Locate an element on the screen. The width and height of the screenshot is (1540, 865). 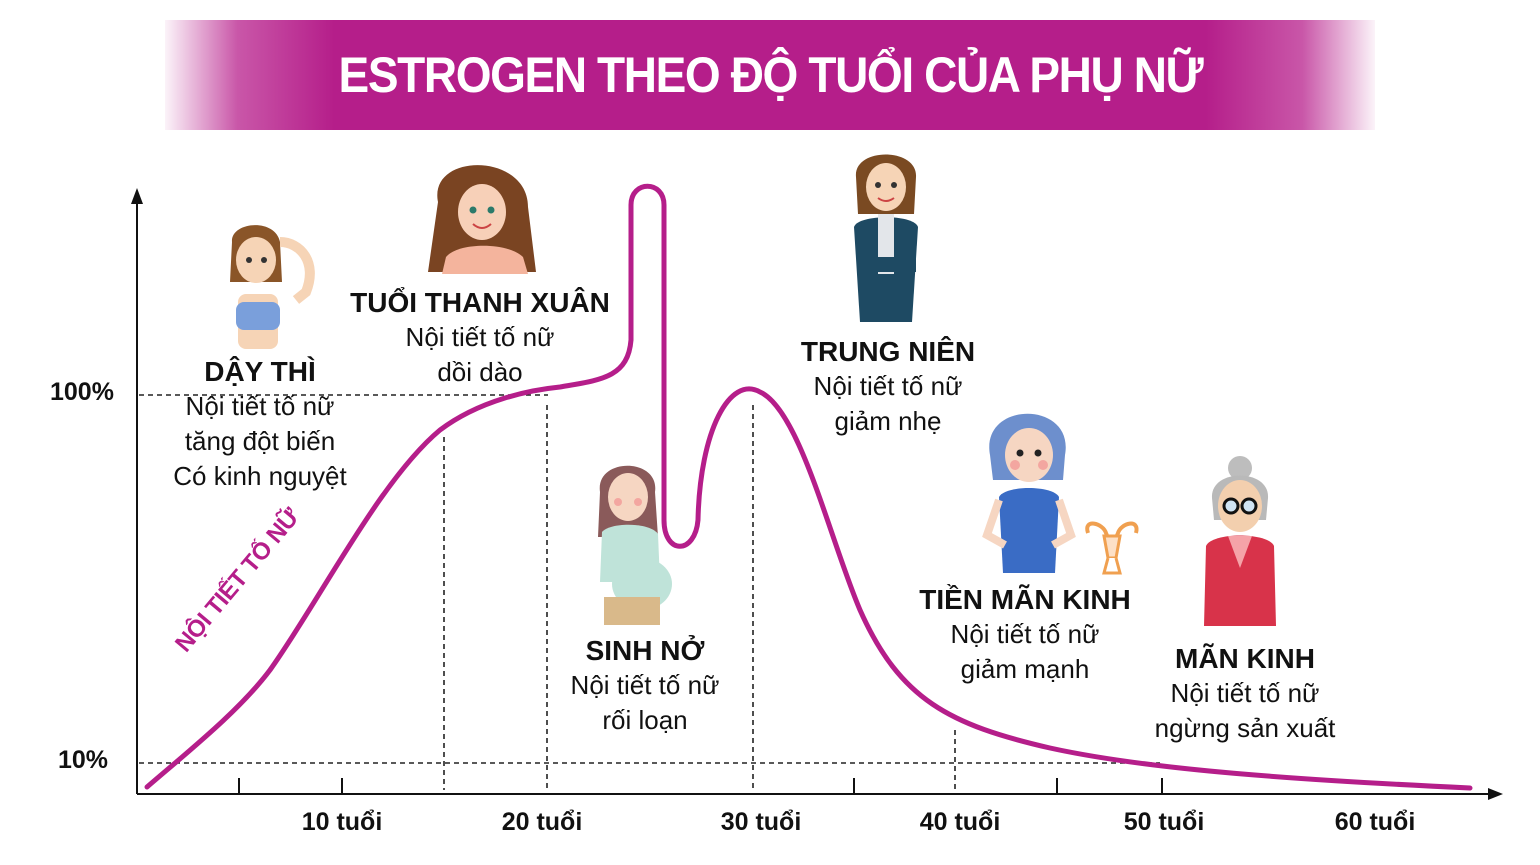
stage-name: MÃN KINH is located at coordinates (1244, 658).